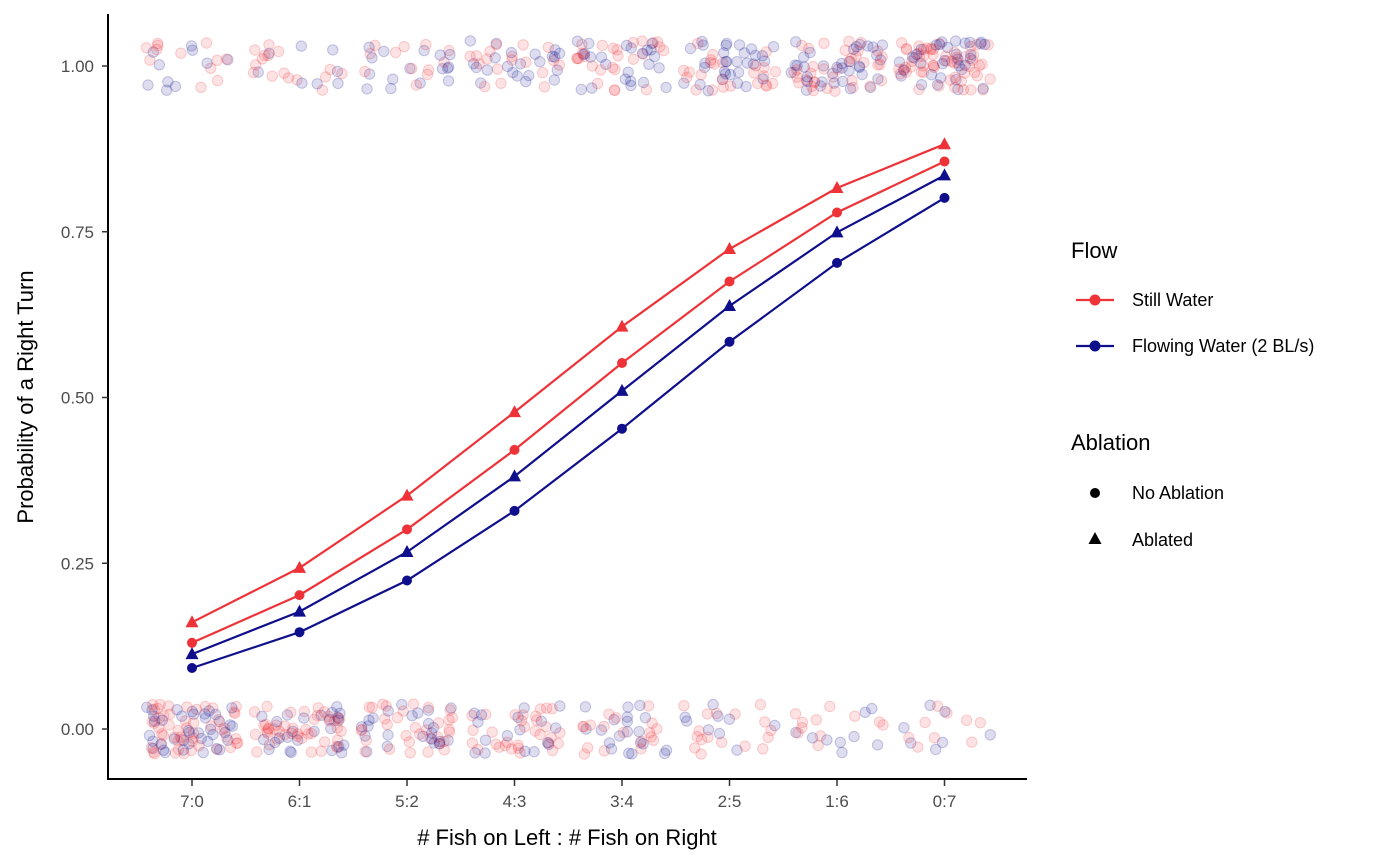 The height and width of the screenshot is (865, 1400). I want to click on data-point-flowing-ablated, so click(622, 389).